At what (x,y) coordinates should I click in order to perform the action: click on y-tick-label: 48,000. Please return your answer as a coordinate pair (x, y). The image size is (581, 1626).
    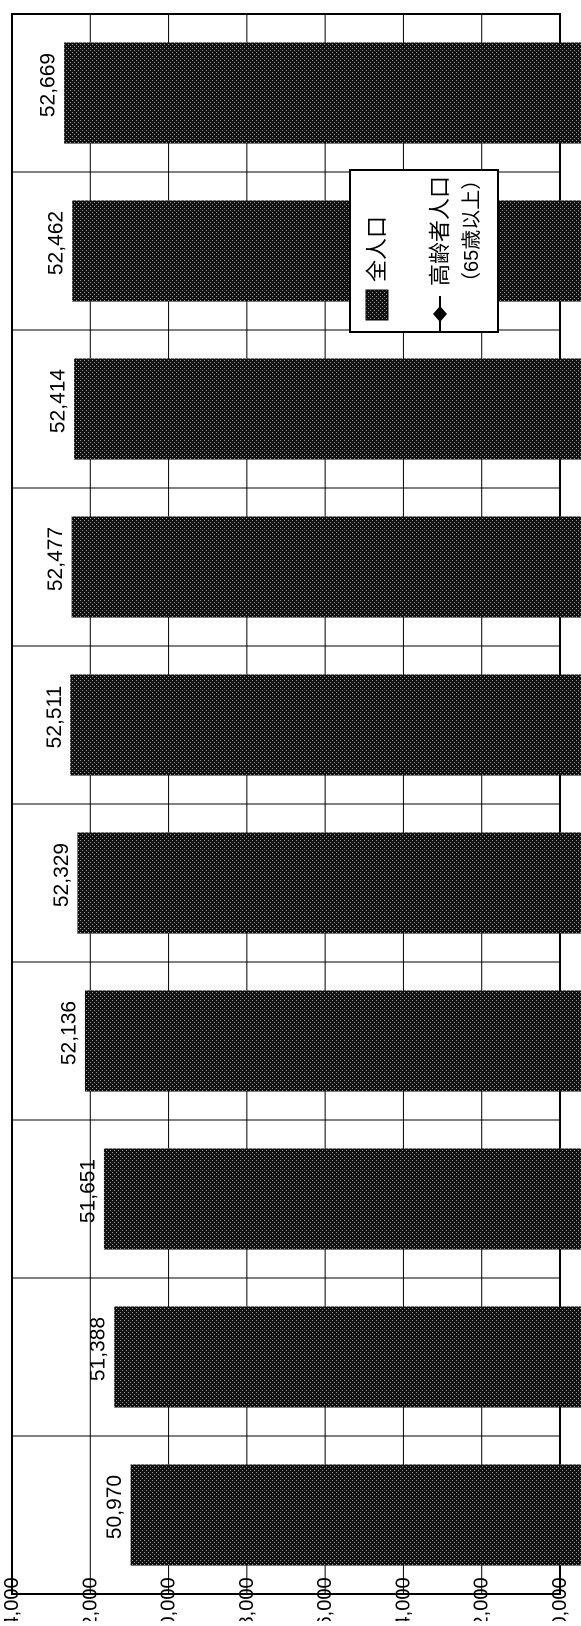
    Looking at the image, I should click on (247, 1599).